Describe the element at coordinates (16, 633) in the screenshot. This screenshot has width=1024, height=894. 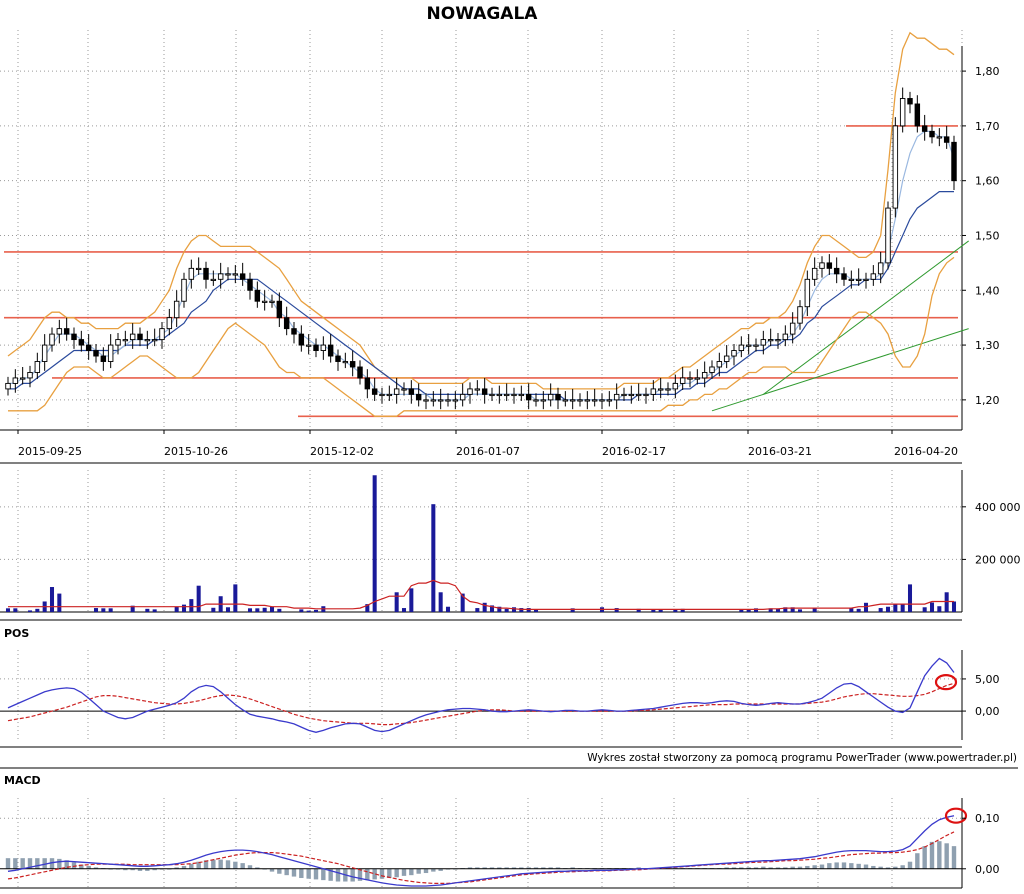
I see `pos-label: POS` at that location.